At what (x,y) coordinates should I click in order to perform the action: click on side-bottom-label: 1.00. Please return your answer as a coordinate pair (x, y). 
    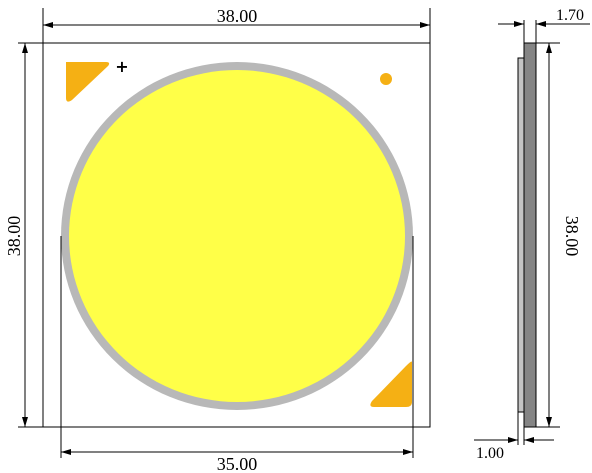
    Looking at the image, I should click on (490, 453).